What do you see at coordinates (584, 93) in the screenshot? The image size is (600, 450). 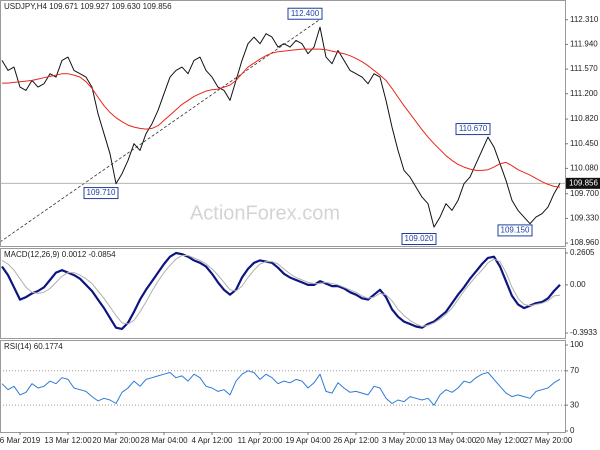 I see `y-tick-label: 111.200` at bounding box center [584, 93].